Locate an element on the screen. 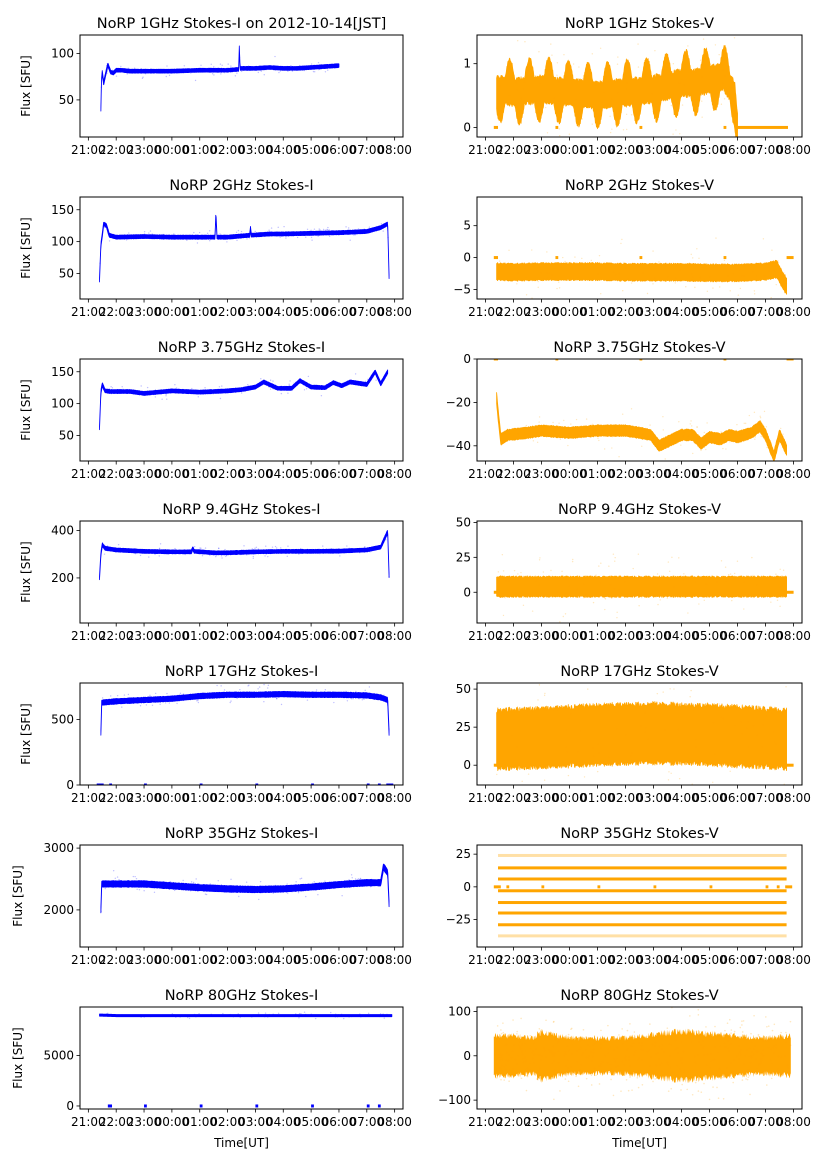 The image size is (827, 1169). y-tick-label: 50 is located at coordinates (463, 689).